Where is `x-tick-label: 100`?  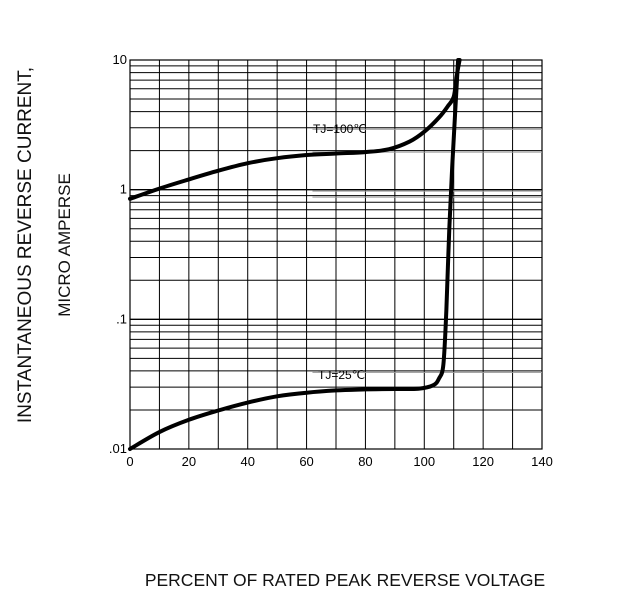
x-tick-label: 100 is located at coordinates (424, 461).